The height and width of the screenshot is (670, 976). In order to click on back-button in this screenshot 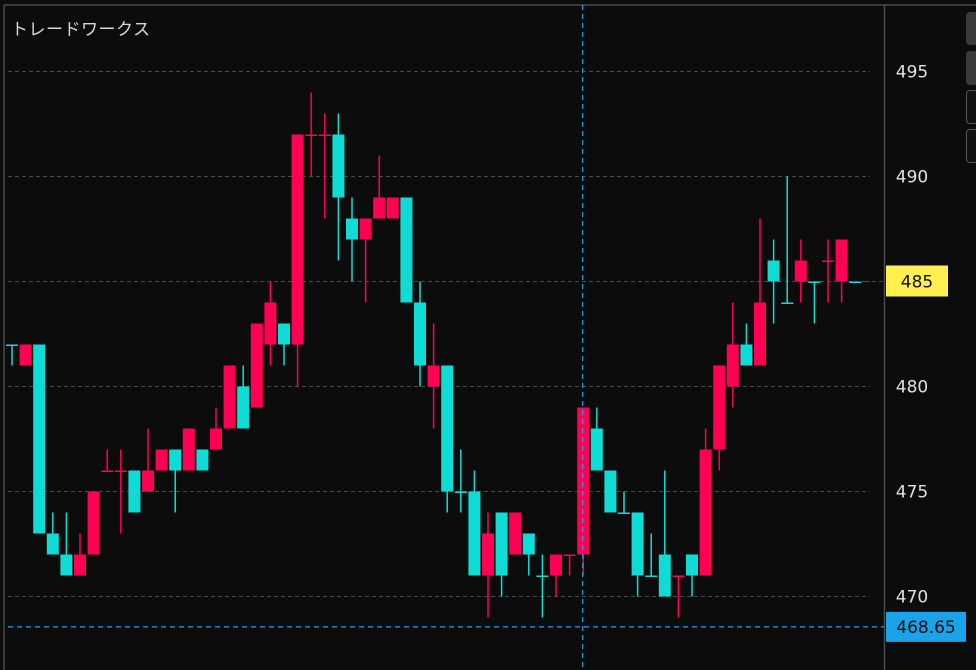, I will do `click(971, 107)`.